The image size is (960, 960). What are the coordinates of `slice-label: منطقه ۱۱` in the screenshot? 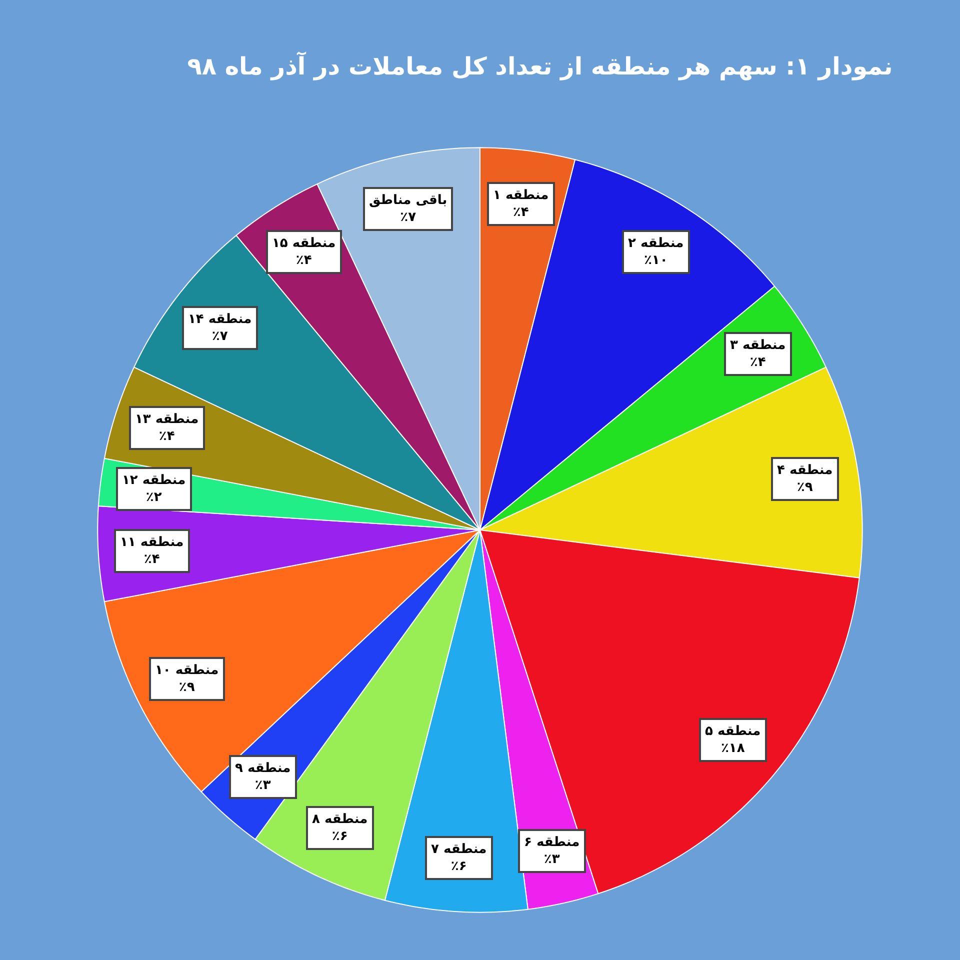 It's located at (152, 542).